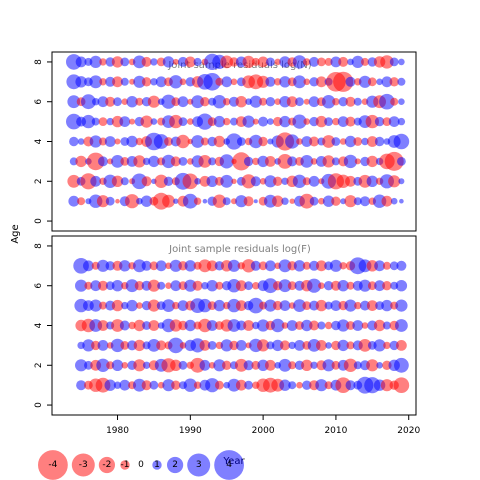 The height and width of the screenshot is (480, 480). Describe the element at coordinates (117, 431) in the screenshot. I see `x-tick-label: 1980` at that location.